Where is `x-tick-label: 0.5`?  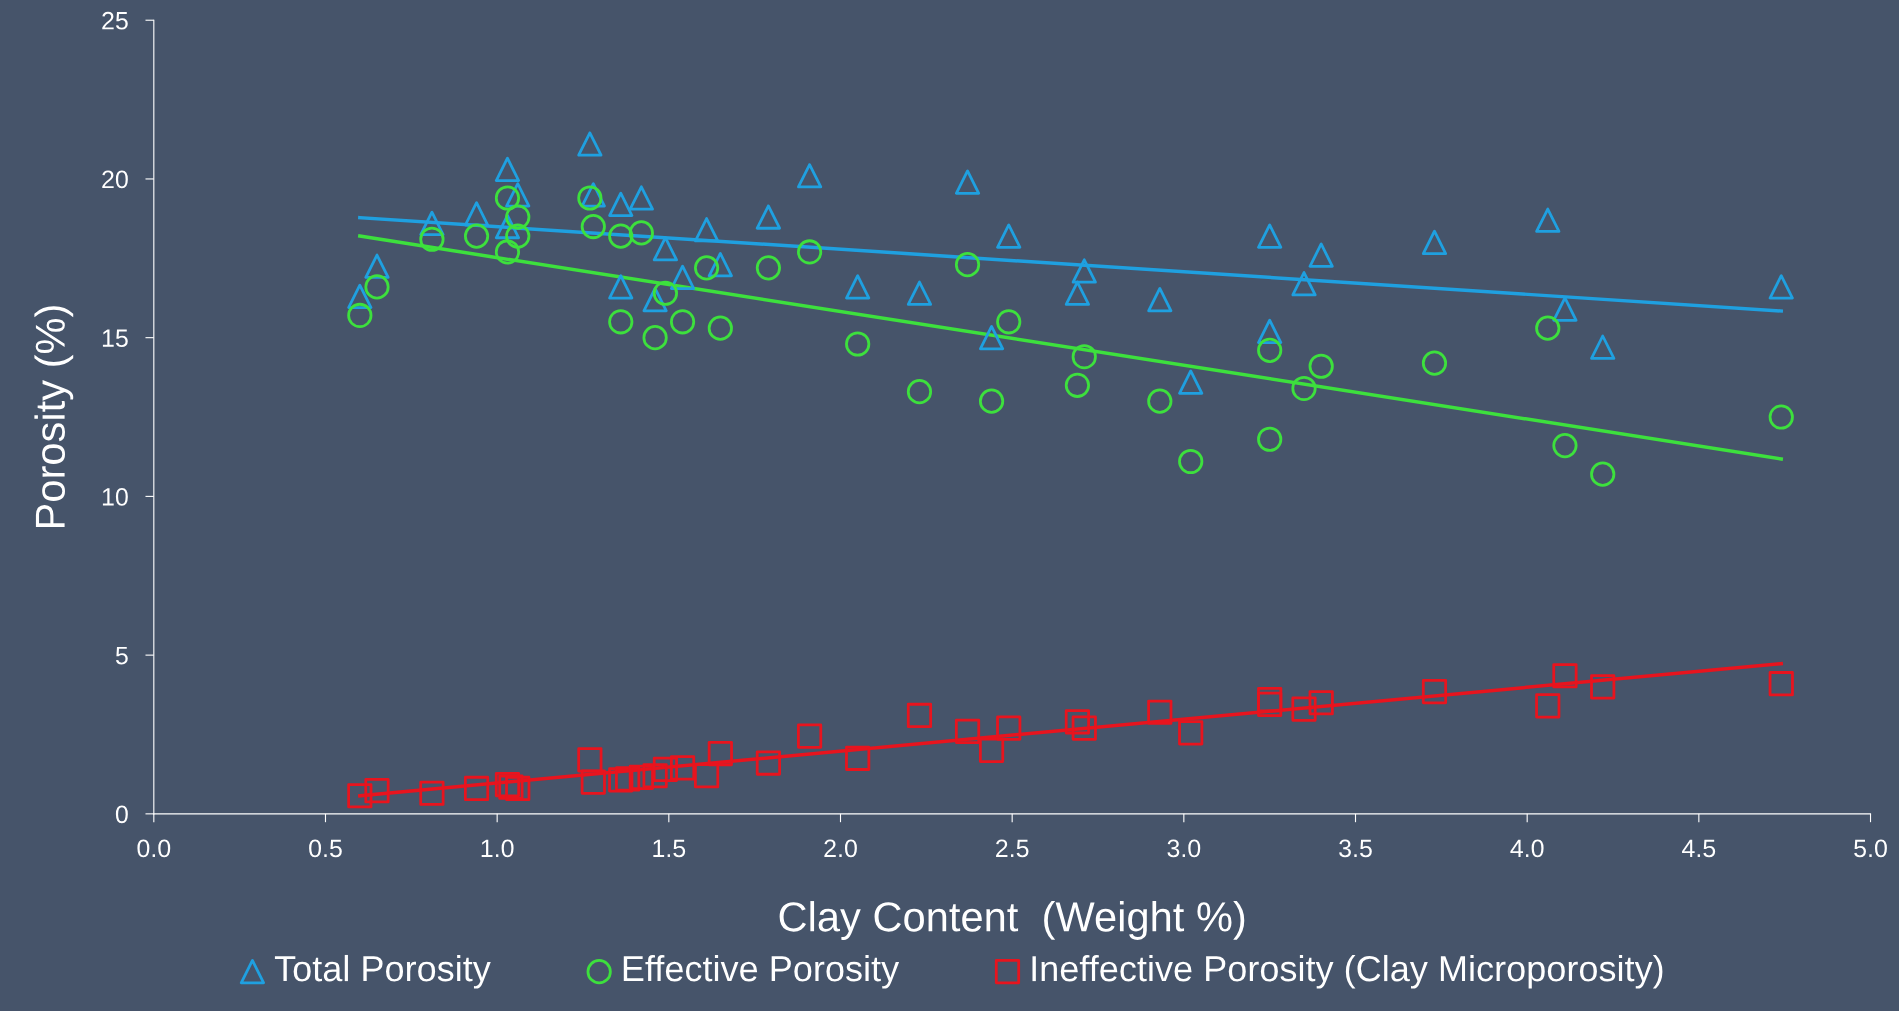 x-tick-label: 0.5 is located at coordinates (325, 848).